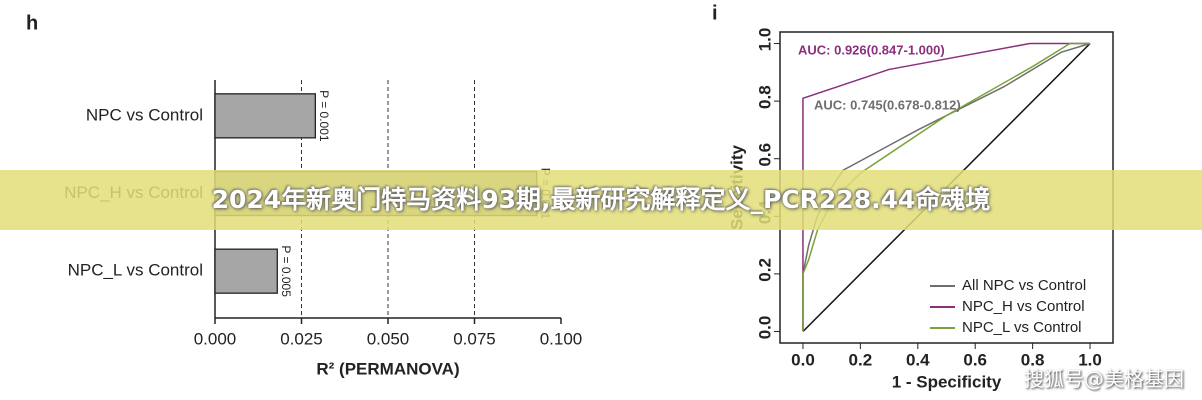 The image size is (1202, 400). Describe the element at coordinates (887, 104) in the screenshot. I see `auc-annotation: AUC: 0.745(0.678-0.812)` at that location.